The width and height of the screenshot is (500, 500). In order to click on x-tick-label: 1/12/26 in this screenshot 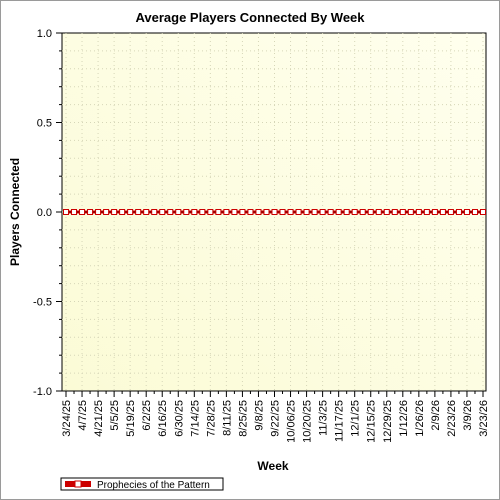, I will do `click(404, 418)`.